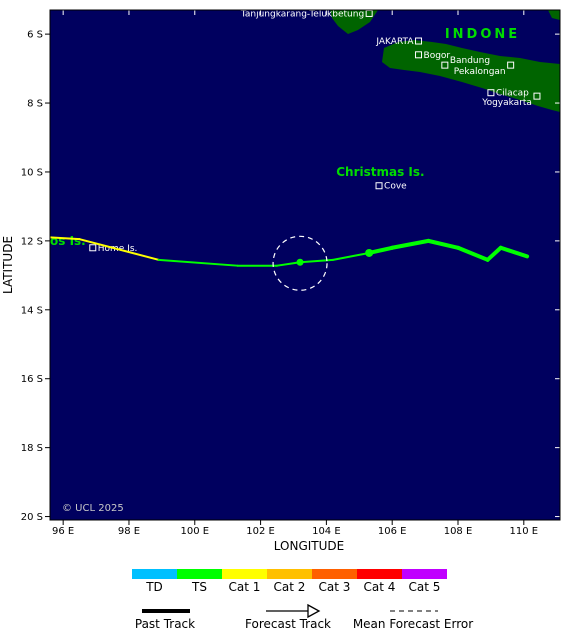  I want to click on legend-category-label: TS, so click(199, 587).